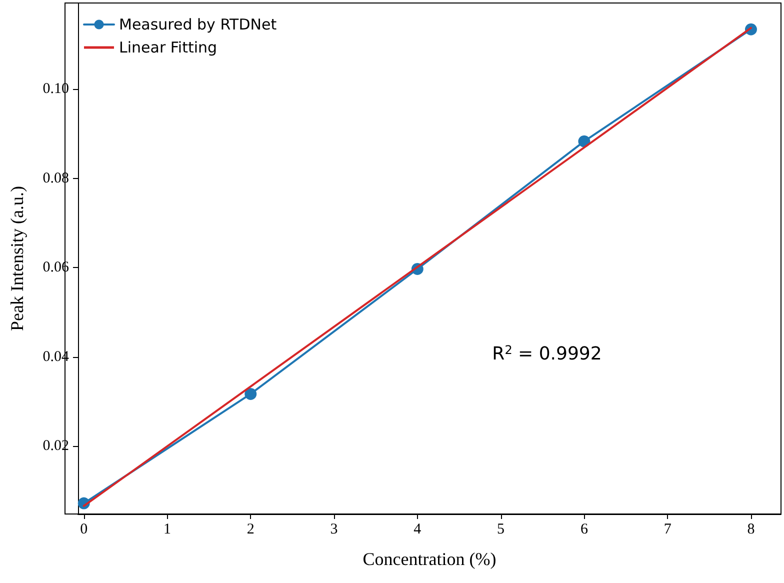 This screenshot has width=784, height=583. I want to click on legend-label: Linear Fitting, so click(168, 47).